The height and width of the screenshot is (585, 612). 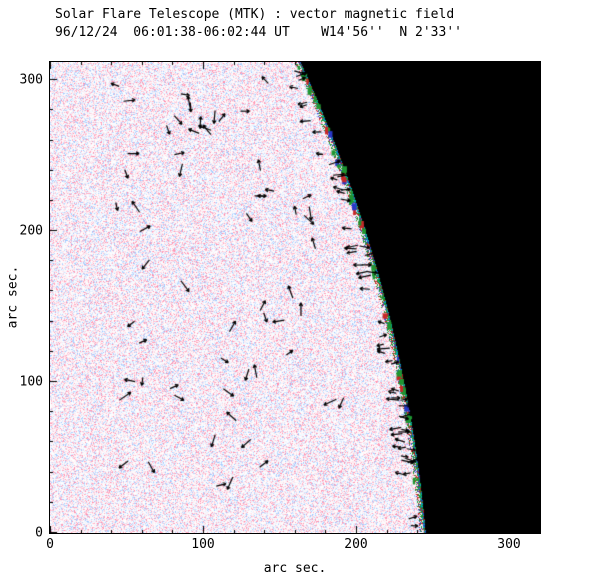 What do you see at coordinates (31, 231) in the screenshot?
I see `y-tick-label-200: 200` at bounding box center [31, 231].